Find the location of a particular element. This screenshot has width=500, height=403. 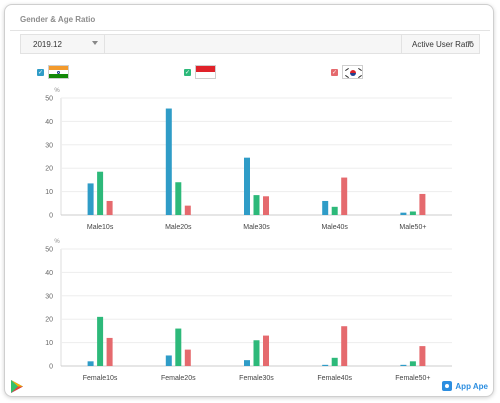

indonesia-flag-icon is located at coordinates (205, 72).